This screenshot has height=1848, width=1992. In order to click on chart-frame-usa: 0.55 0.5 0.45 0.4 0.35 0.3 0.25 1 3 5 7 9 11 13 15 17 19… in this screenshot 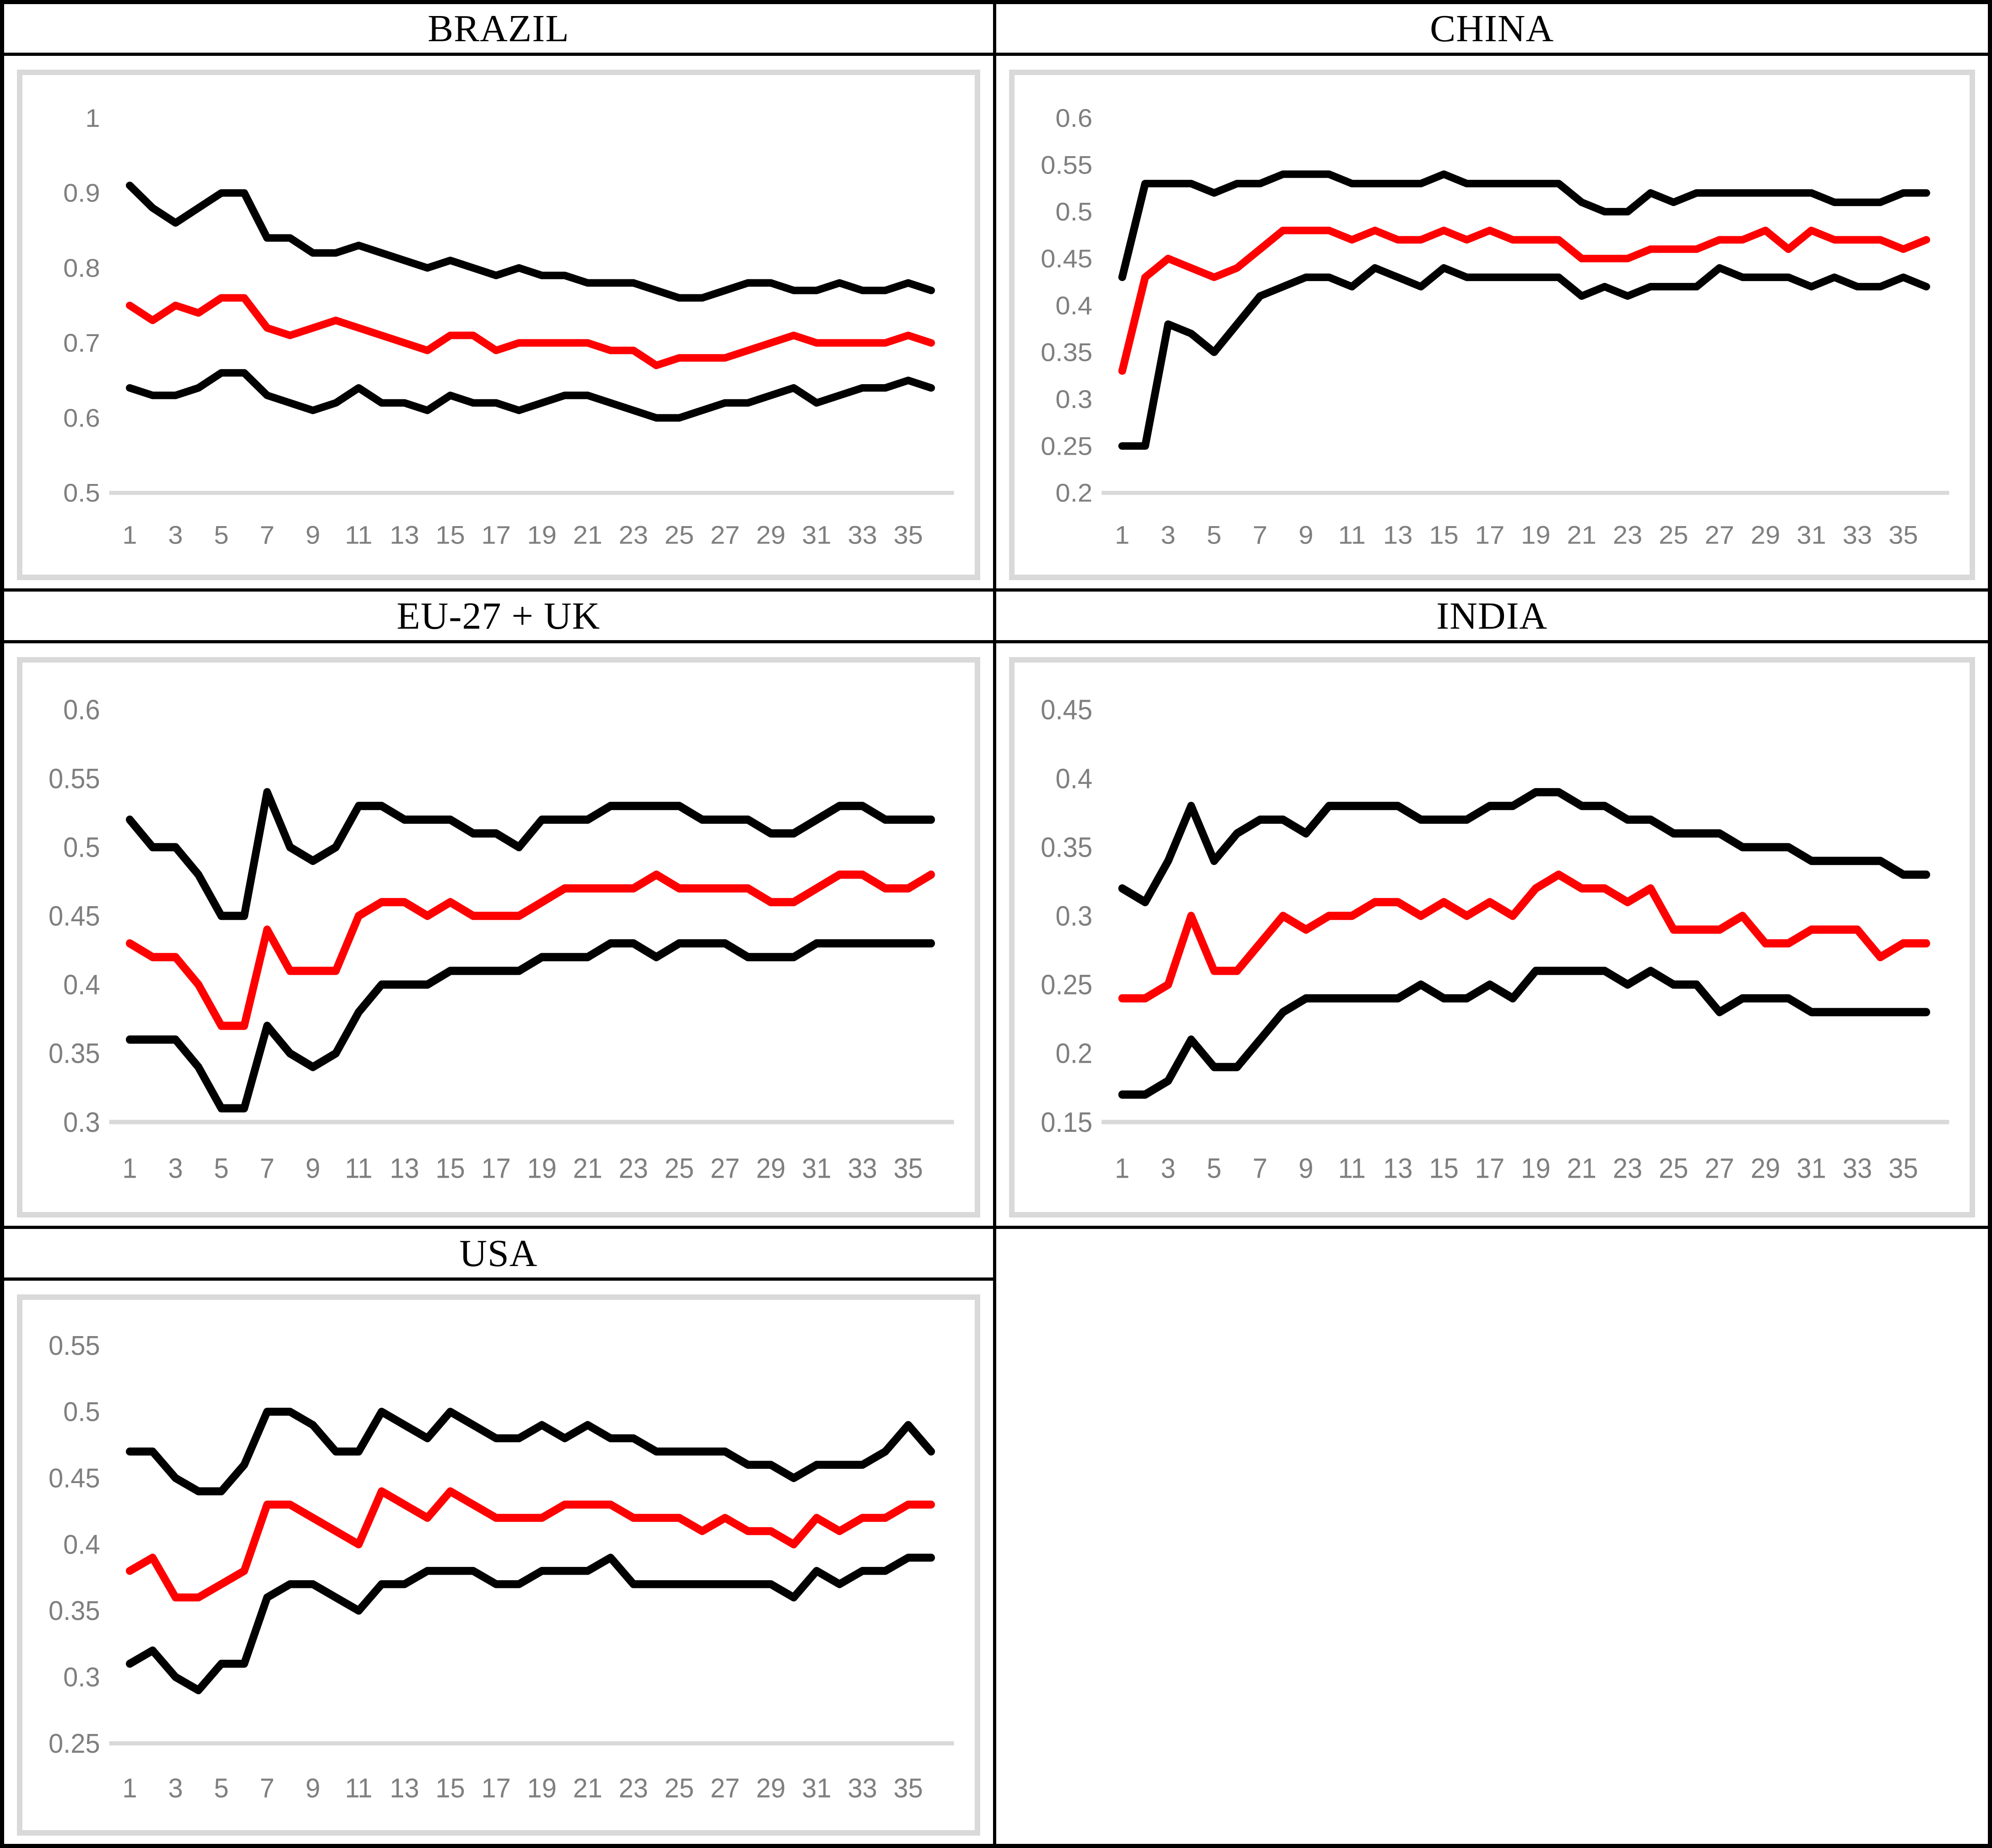, I will do `click(498, 1565)`.